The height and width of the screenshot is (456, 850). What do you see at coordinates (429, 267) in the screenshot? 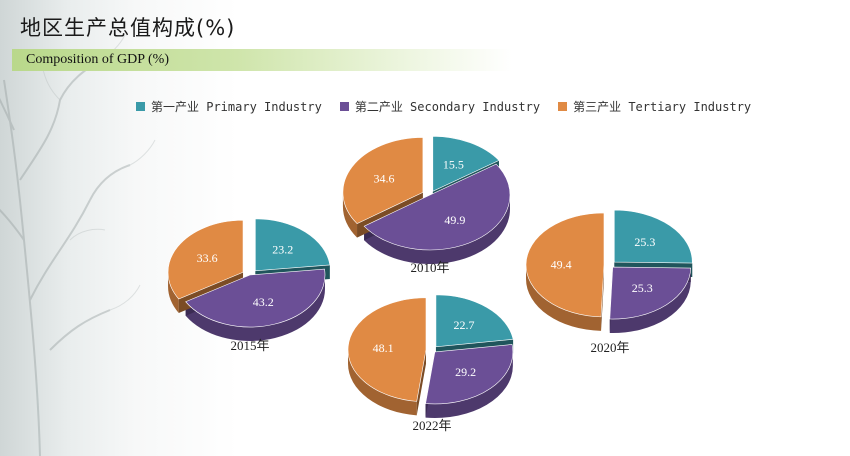
I see `pie-year-label: 2010年` at bounding box center [429, 267].